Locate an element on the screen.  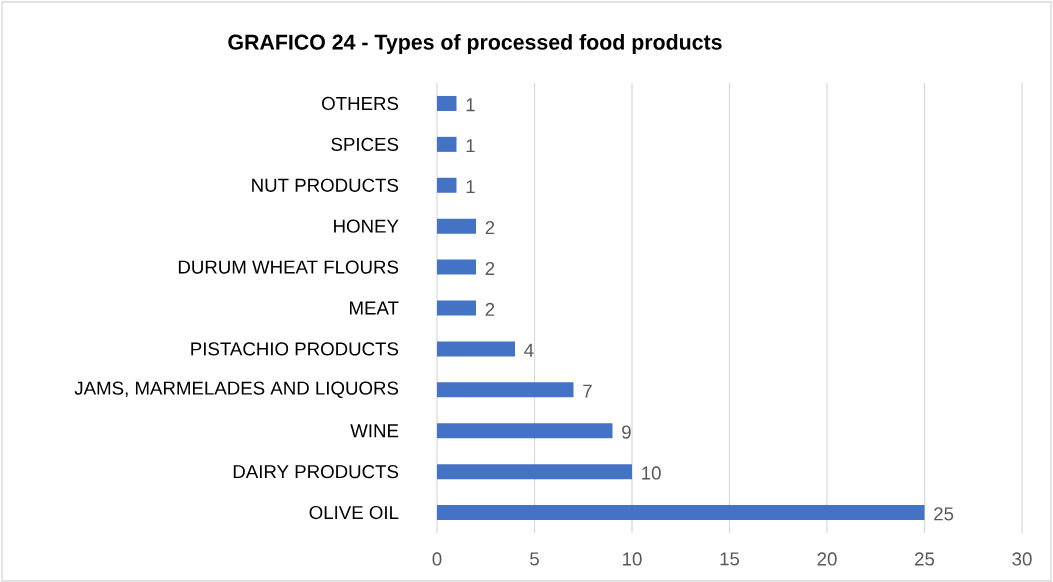
y-tick-label: JAMS, MARMELADES AND LIQUORS is located at coordinates (236, 390).